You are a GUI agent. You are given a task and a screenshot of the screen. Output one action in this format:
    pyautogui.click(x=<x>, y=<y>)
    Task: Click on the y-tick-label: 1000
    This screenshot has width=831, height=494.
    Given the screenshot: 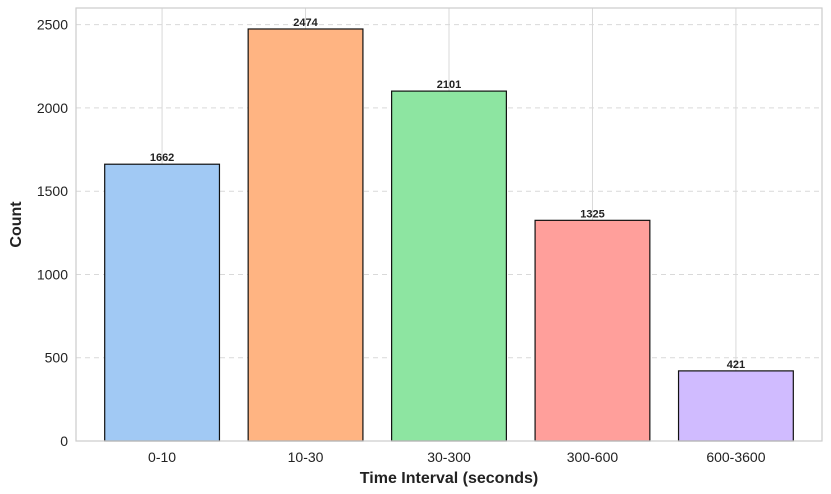 What is the action you would take?
    pyautogui.click(x=52, y=274)
    